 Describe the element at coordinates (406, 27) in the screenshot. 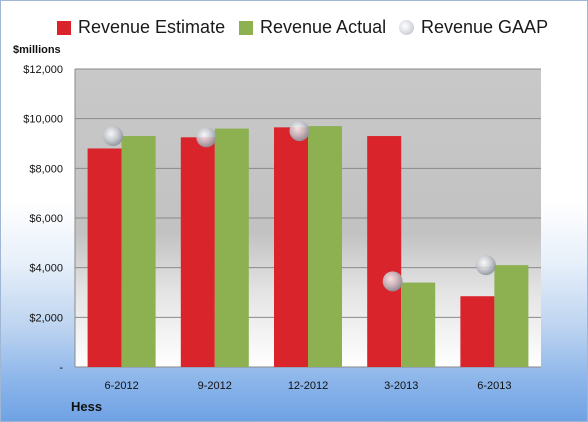

I see `legend-marker-revenue-gaap` at that location.